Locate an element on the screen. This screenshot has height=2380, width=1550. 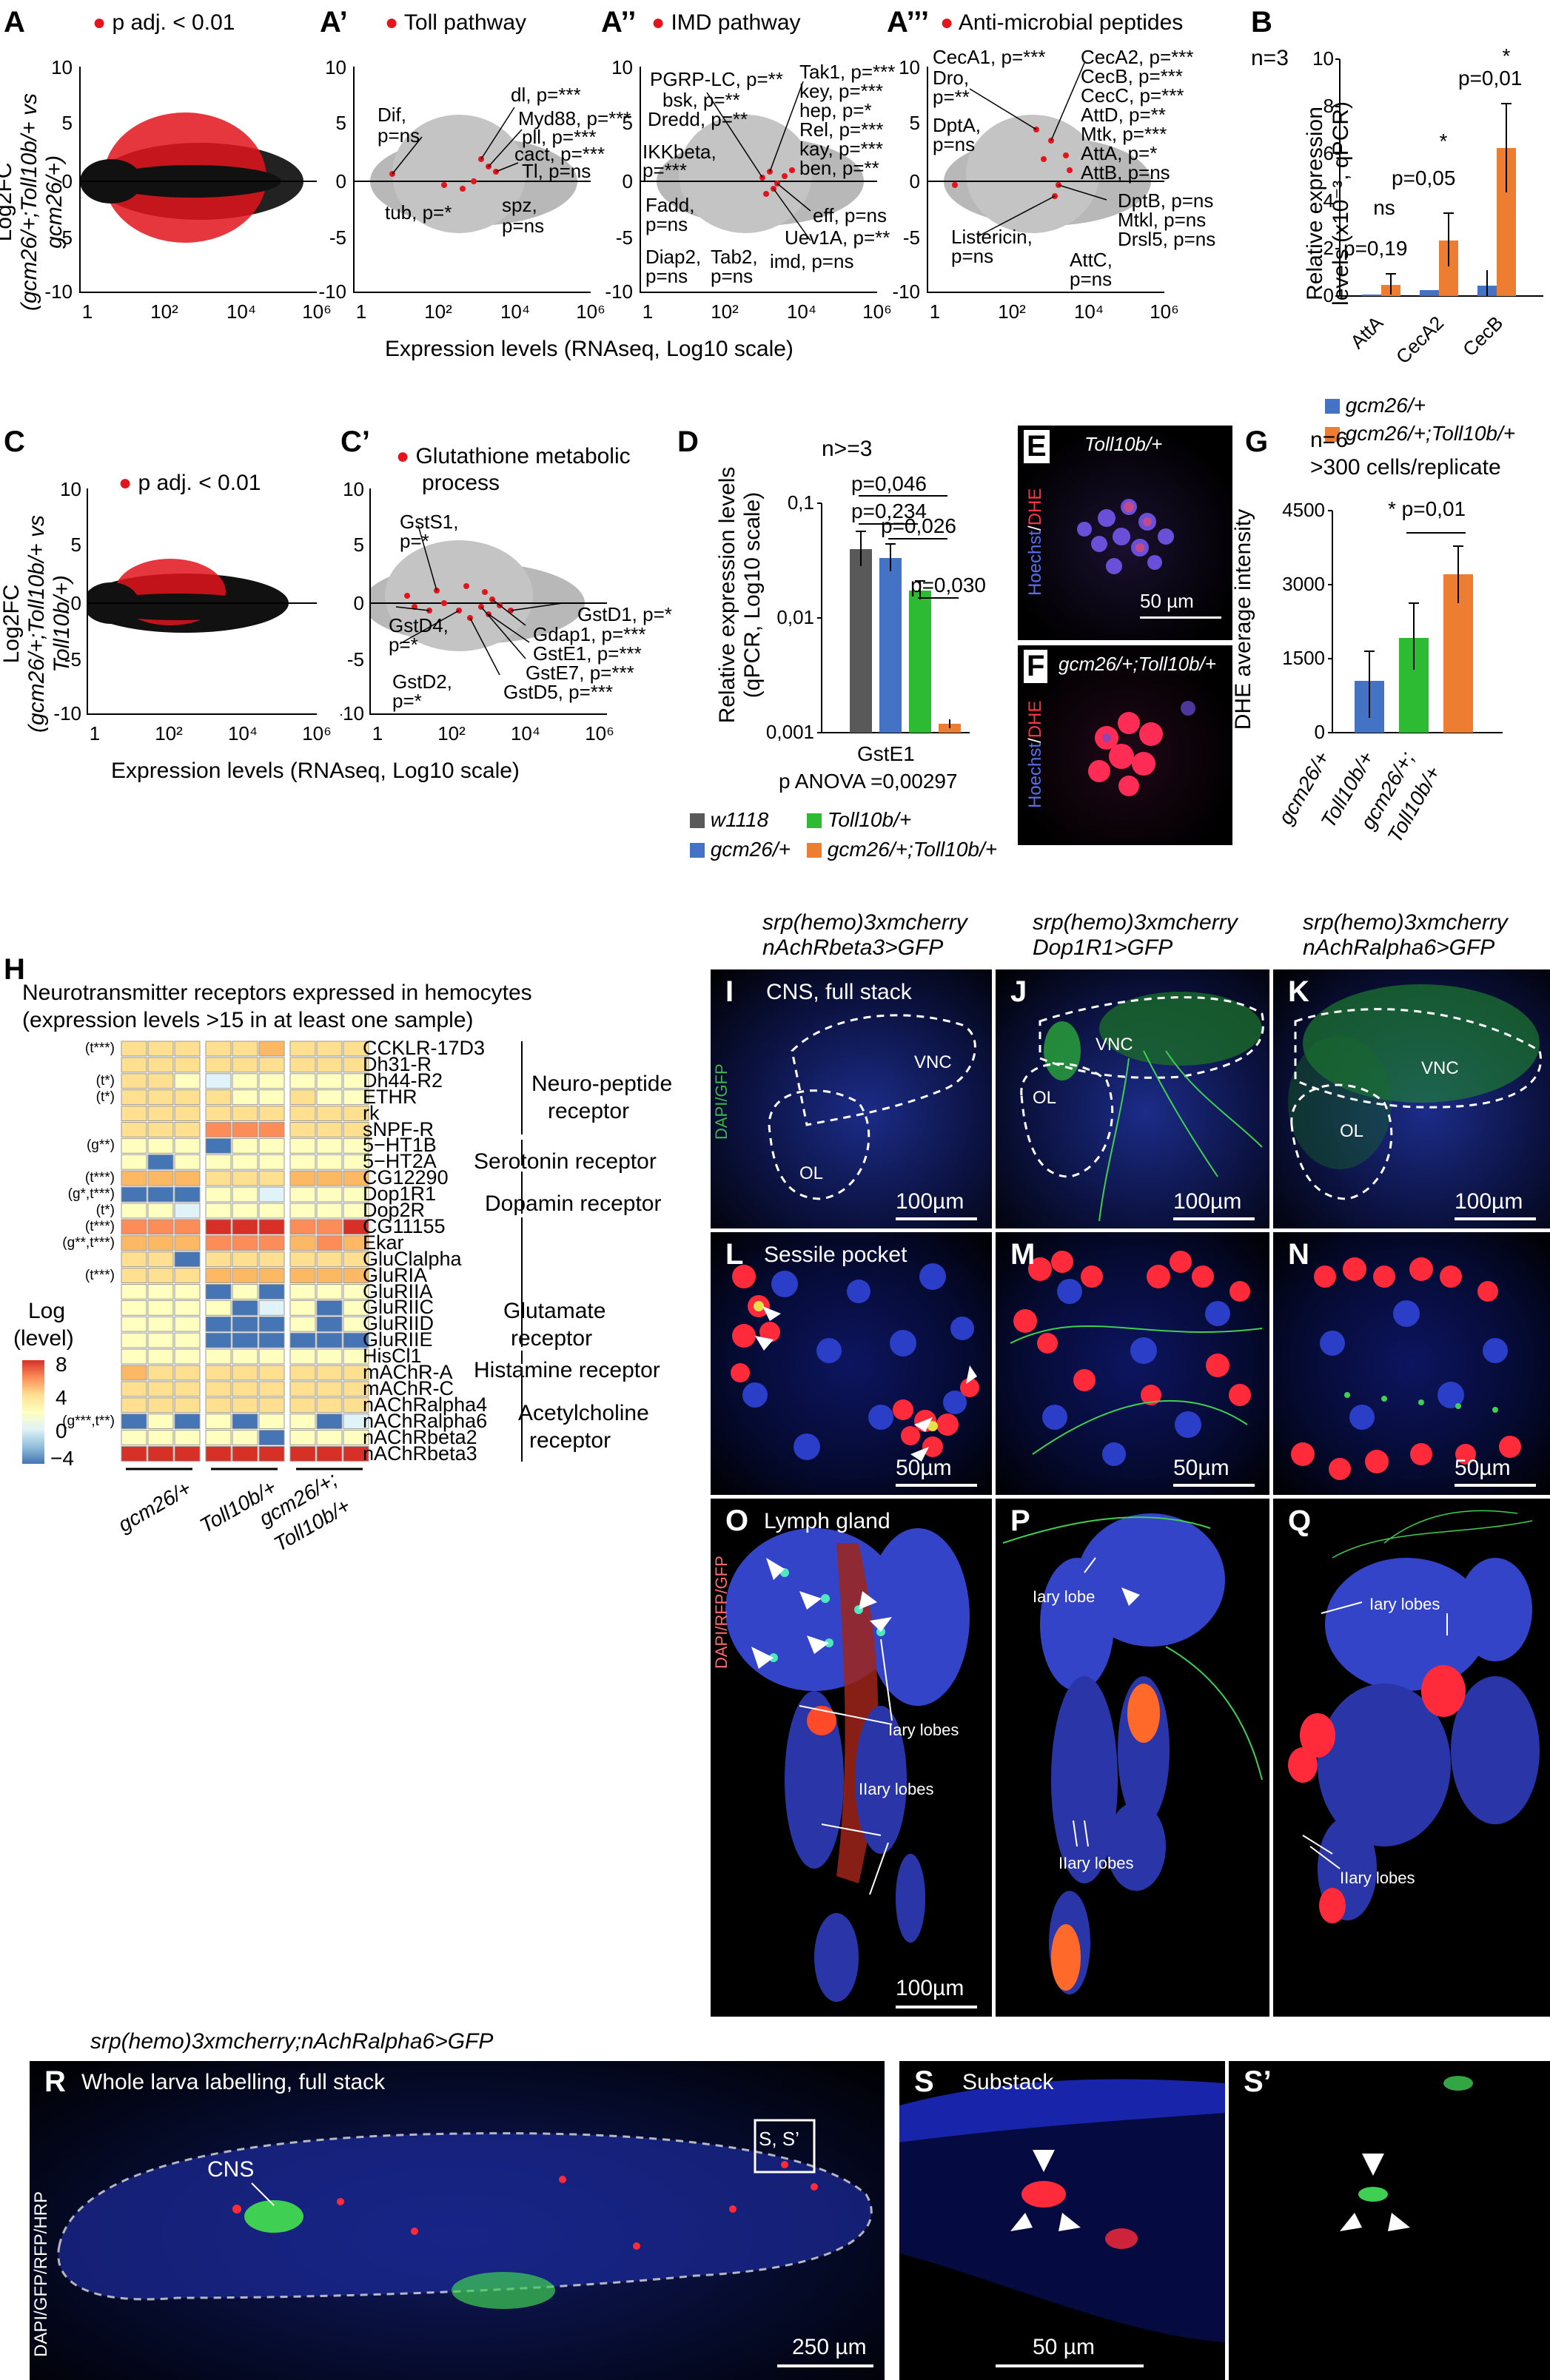
heatmap-sig-label: (t***) is located at coordinates (100, 1275).